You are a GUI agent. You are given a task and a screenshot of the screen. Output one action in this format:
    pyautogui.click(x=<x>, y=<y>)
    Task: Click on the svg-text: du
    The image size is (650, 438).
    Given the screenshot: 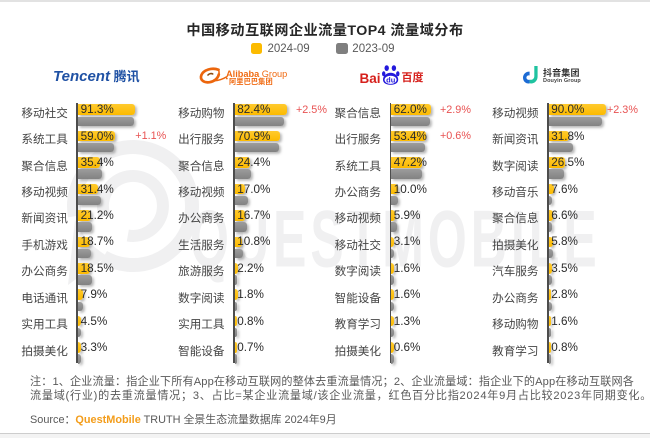 What is the action you would take?
    pyautogui.click(x=391, y=79)
    